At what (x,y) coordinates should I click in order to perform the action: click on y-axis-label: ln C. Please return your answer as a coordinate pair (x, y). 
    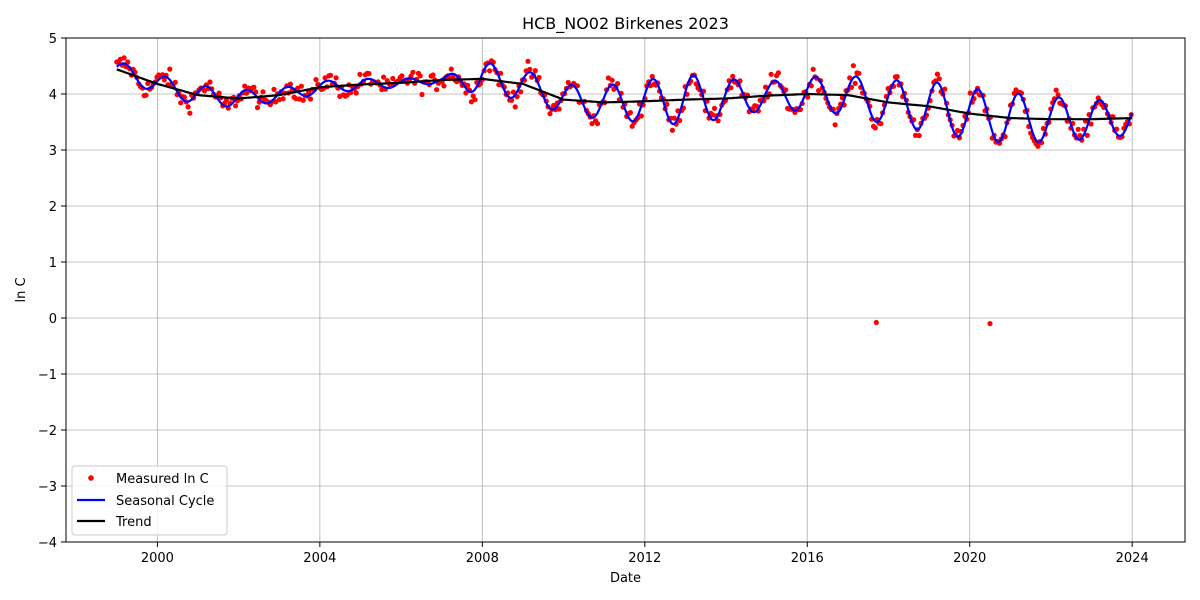
    Looking at the image, I should click on (21, 289).